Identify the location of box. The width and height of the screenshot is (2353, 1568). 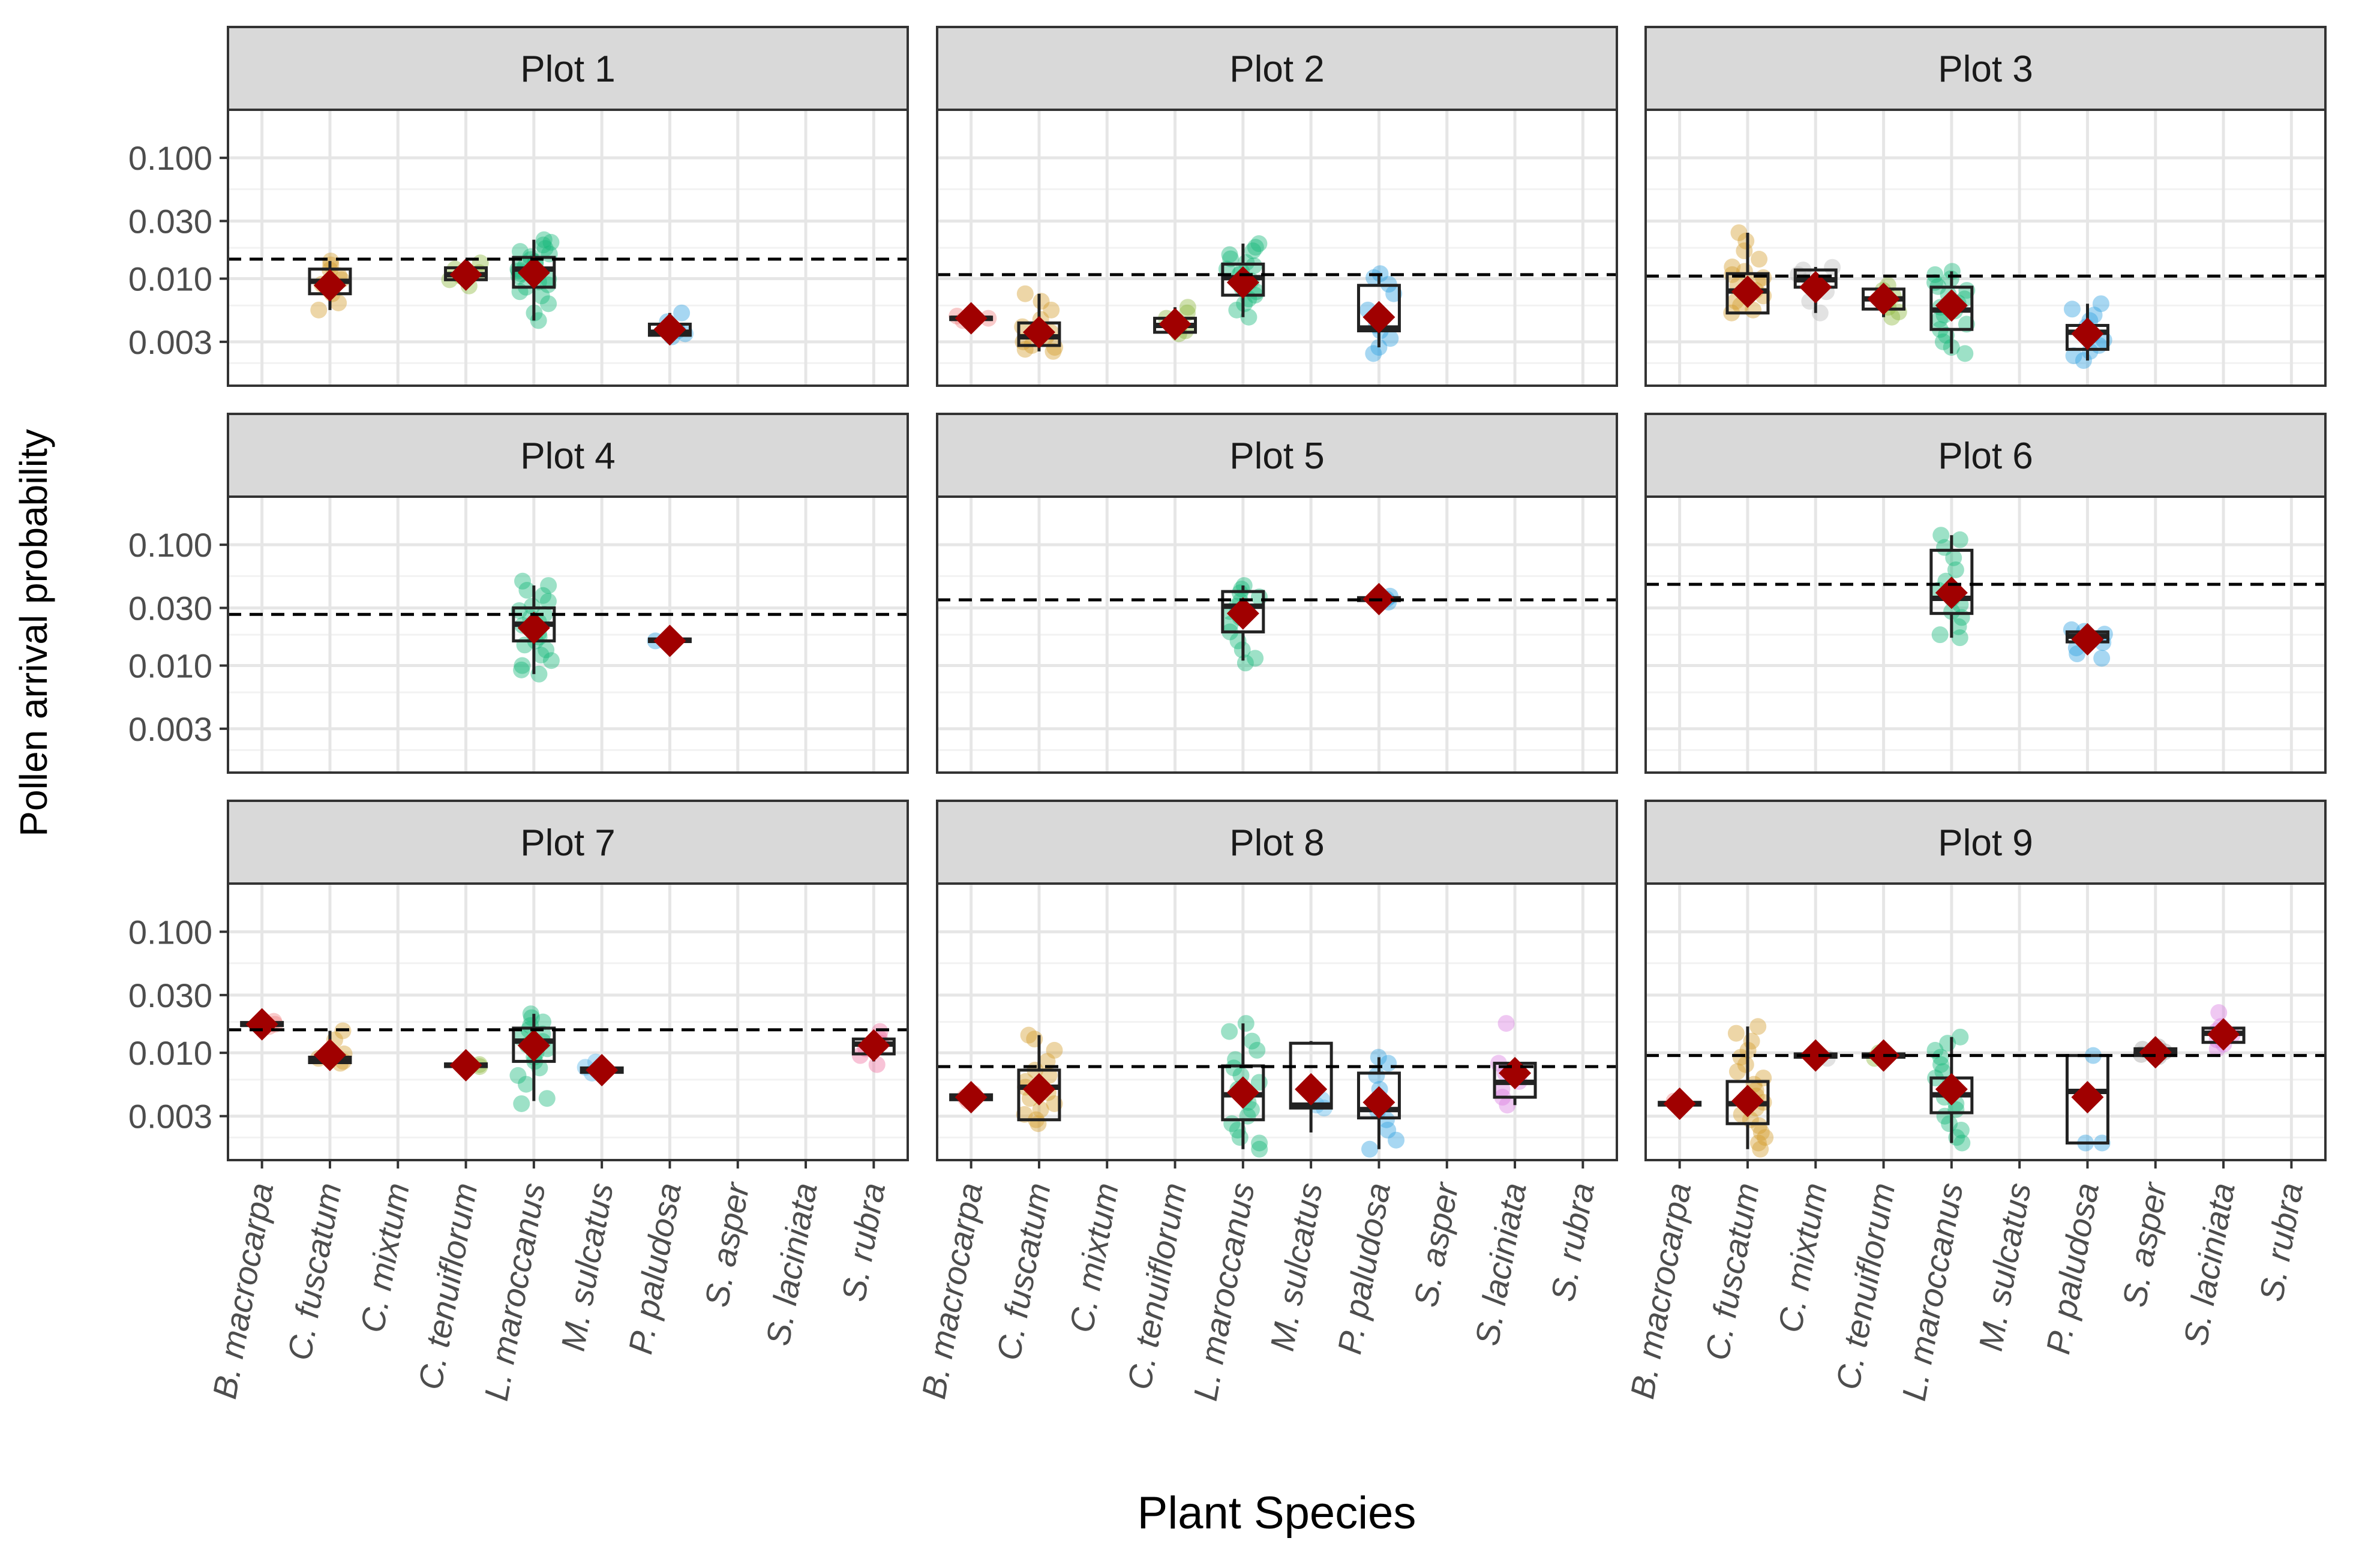
(1039, 1095).